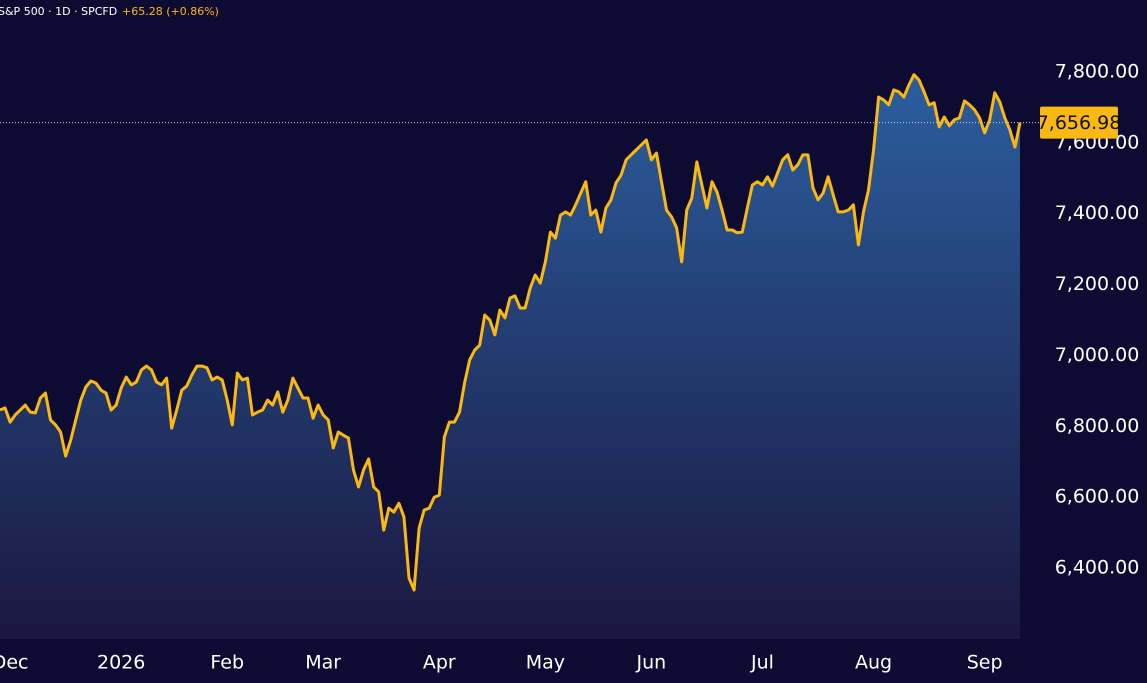  Describe the element at coordinates (651, 663) in the screenshot. I see `x-tick-label: Jun` at that location.